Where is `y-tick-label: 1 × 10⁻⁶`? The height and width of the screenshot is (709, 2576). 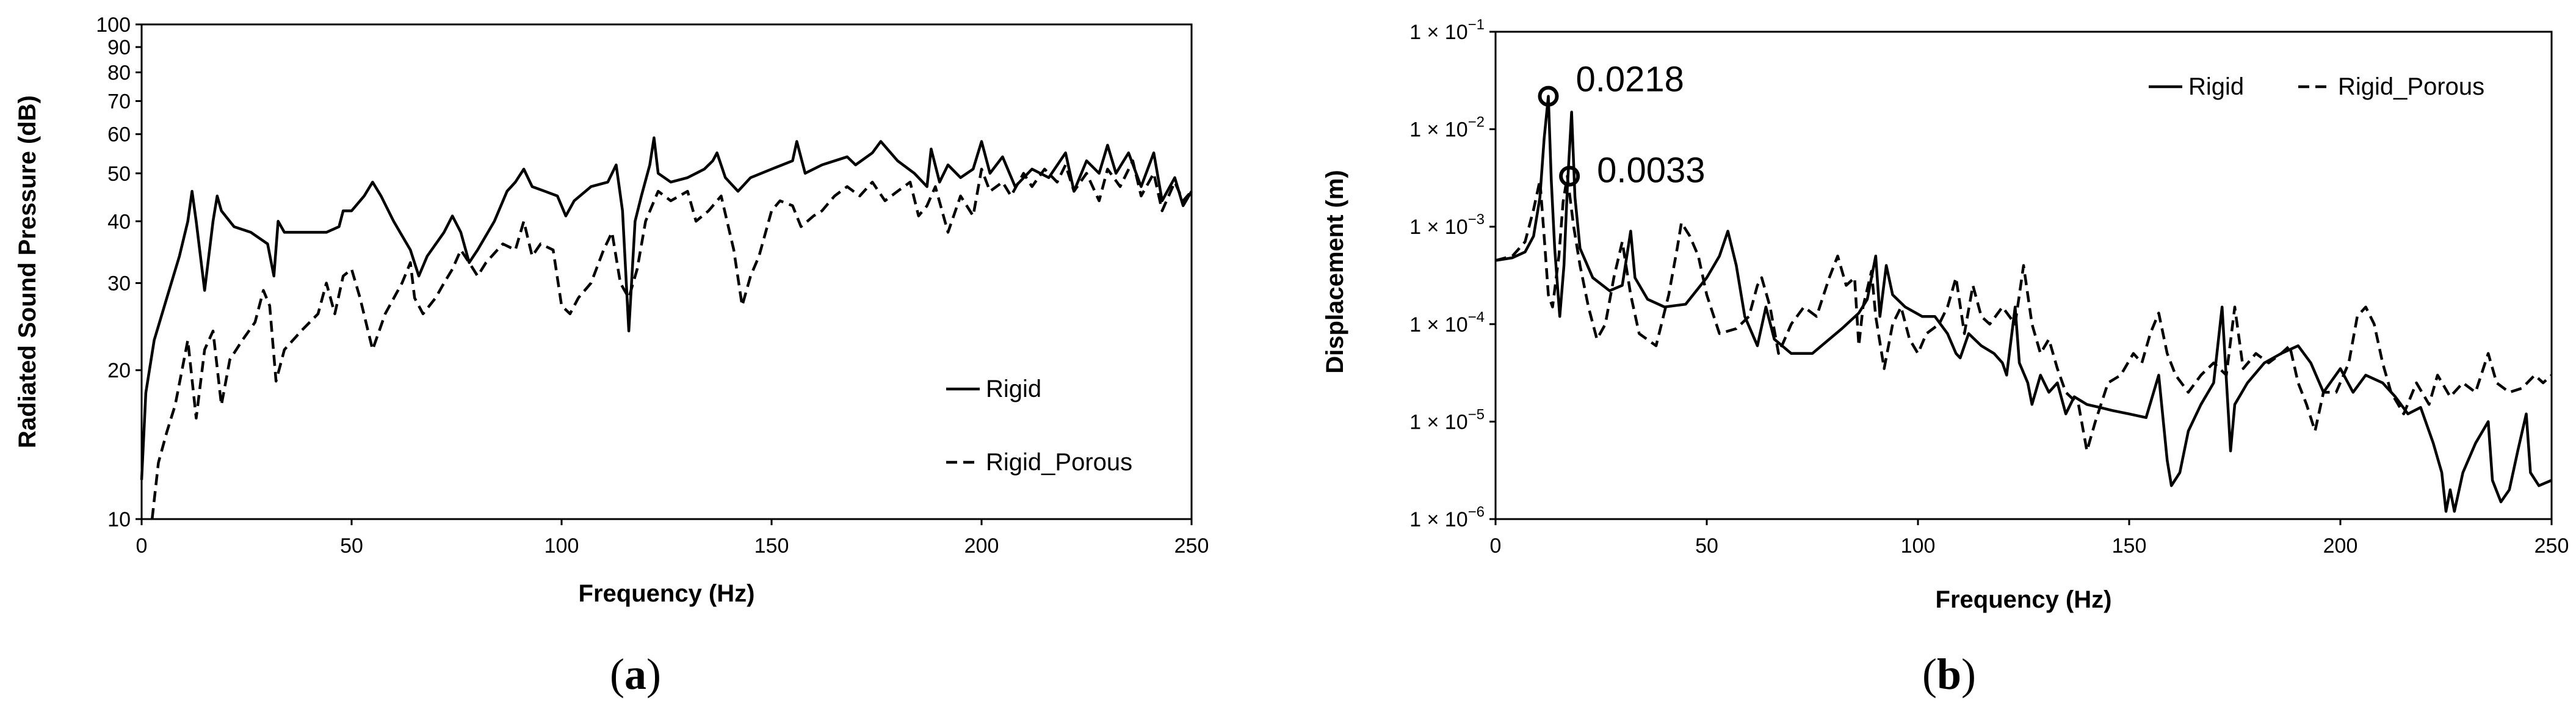 y-tick-label: 1 × 10⁻⁶ is located at coordinates (1447, 517).